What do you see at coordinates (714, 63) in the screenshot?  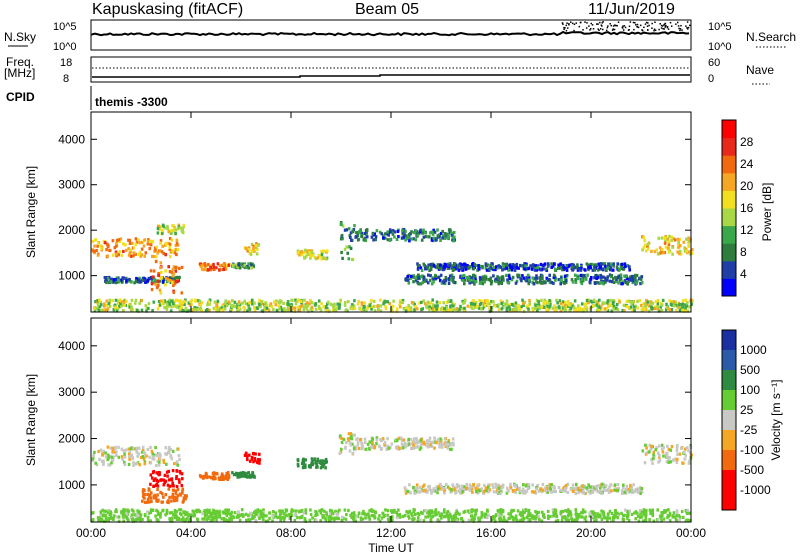 I see `nave-tick-top: 60` at bounding box center [714, 63].